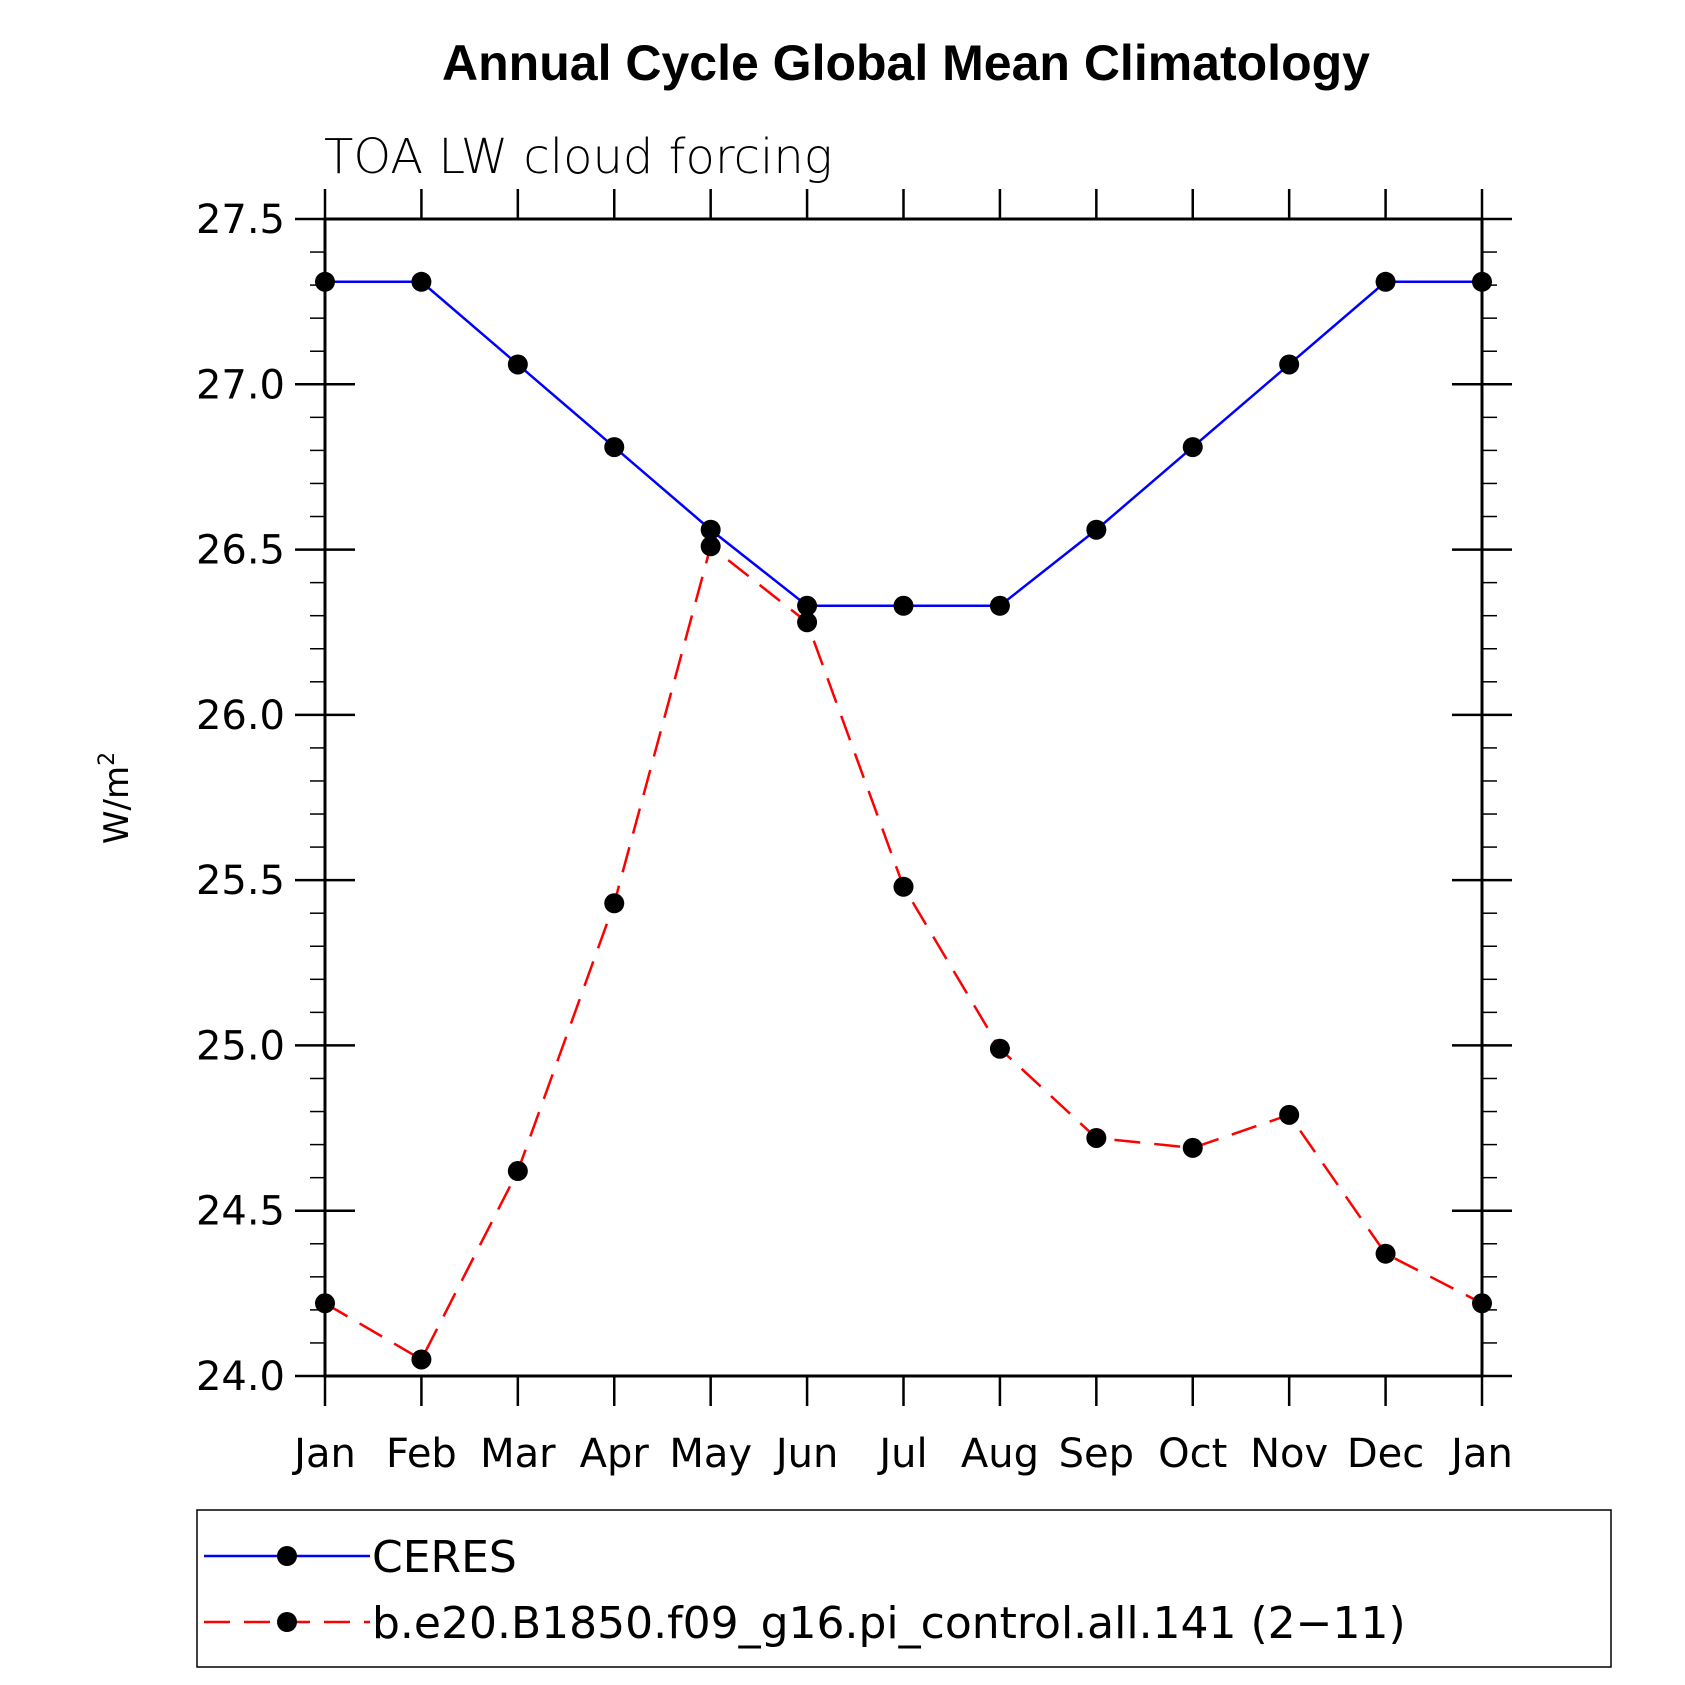 This screenshot has height=1685, width=1685. What do you see at coordinates (1289, 1454) in the screenshot?
I see `x-tick-label: Nov` at bounding box center [1289, 1454].